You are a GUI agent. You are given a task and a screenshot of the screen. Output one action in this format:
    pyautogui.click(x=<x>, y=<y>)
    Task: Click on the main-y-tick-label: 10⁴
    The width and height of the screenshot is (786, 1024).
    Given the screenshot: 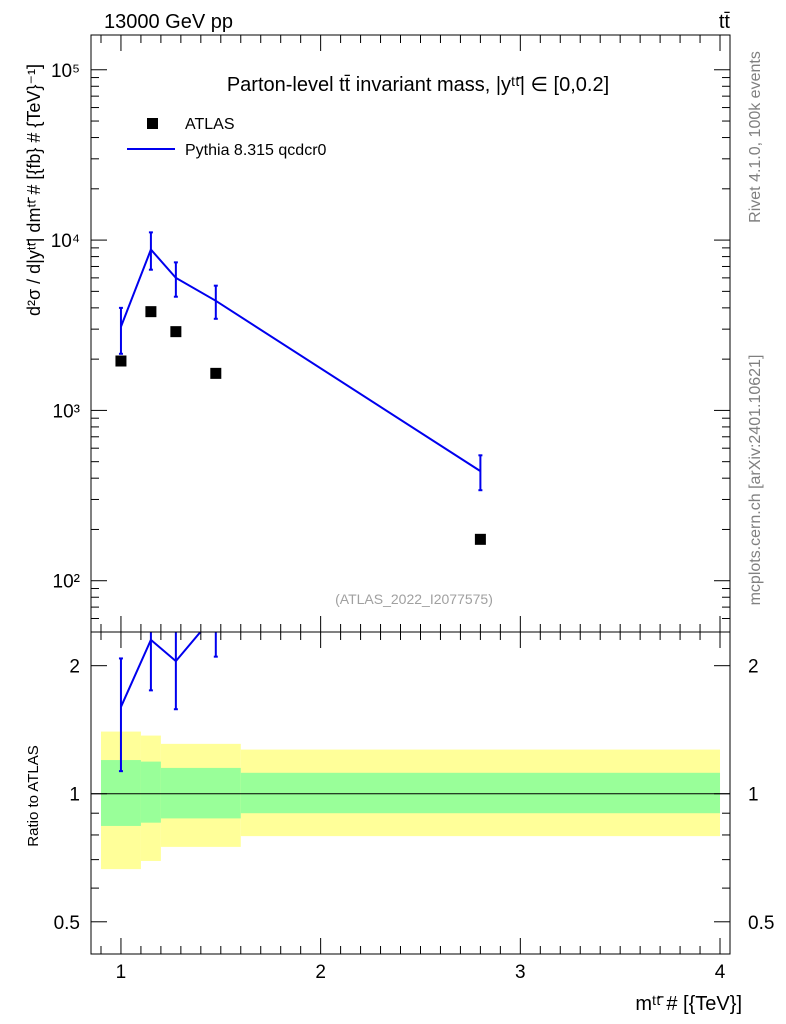 What is the action you would take?
    pyautogui.click(x=65, y=241)
    